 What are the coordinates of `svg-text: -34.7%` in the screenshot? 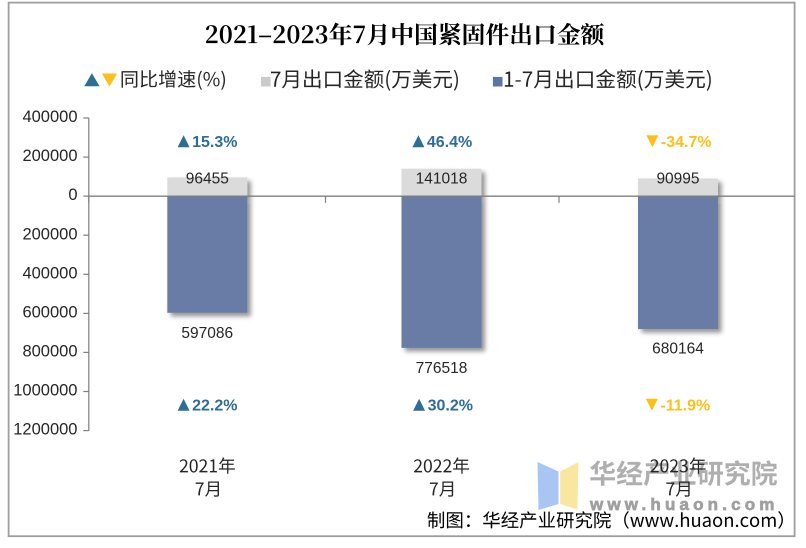 It's located at (686, 142).